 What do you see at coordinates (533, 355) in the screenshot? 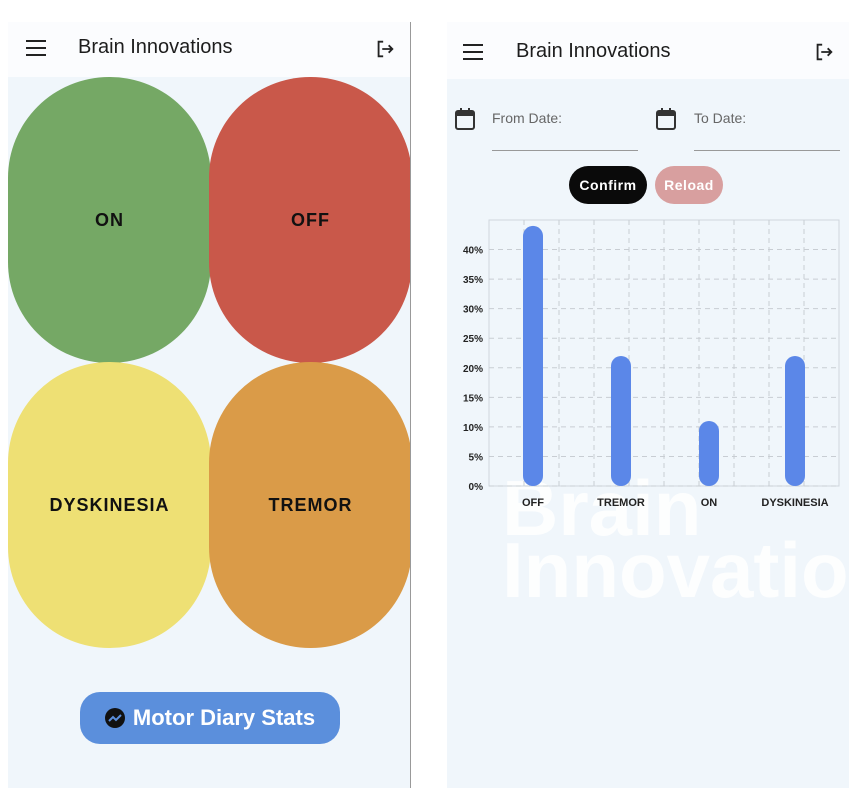
I see `bar-off` at bounding box center [533, 355].